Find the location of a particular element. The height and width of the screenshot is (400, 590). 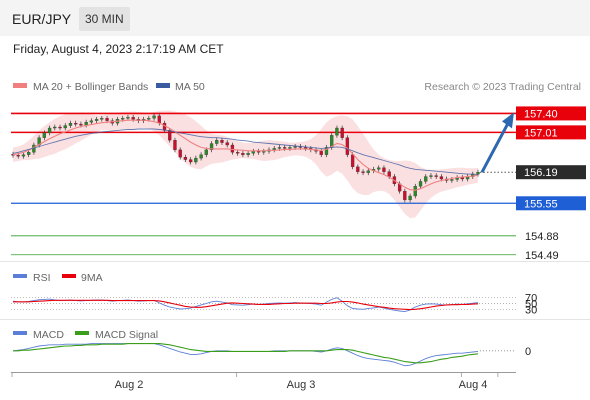

ma20-line is located at coordinates (245, 155).